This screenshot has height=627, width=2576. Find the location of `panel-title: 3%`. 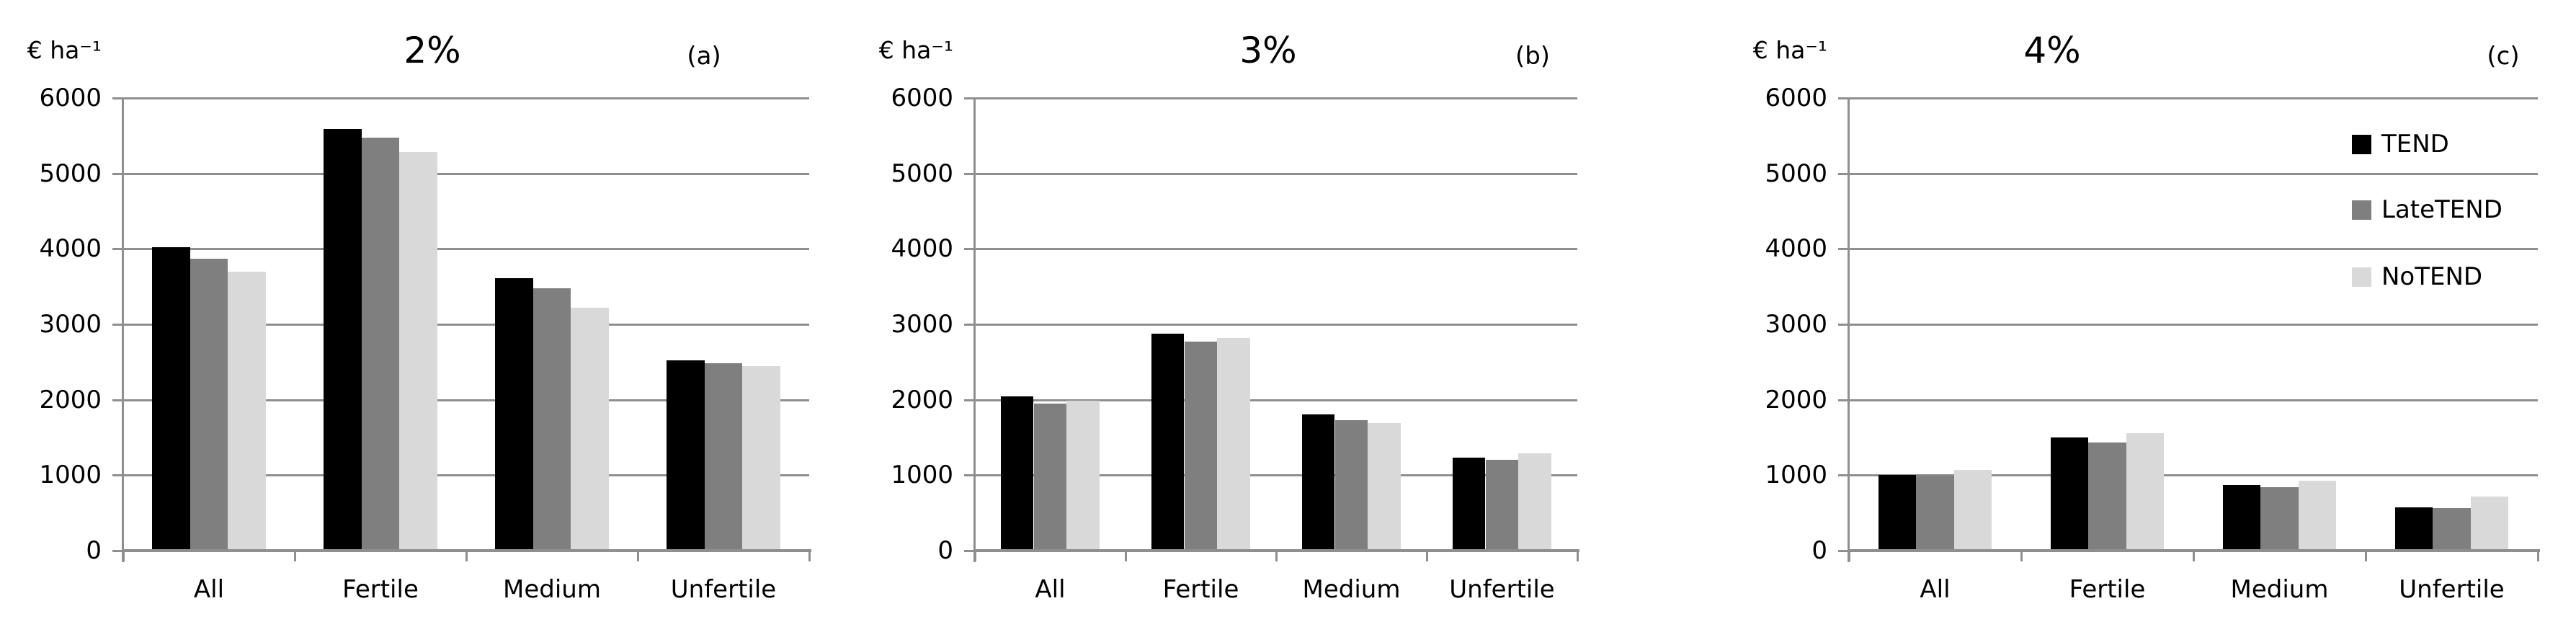

panel-title: 3% is located at coordinates (1268, 50).